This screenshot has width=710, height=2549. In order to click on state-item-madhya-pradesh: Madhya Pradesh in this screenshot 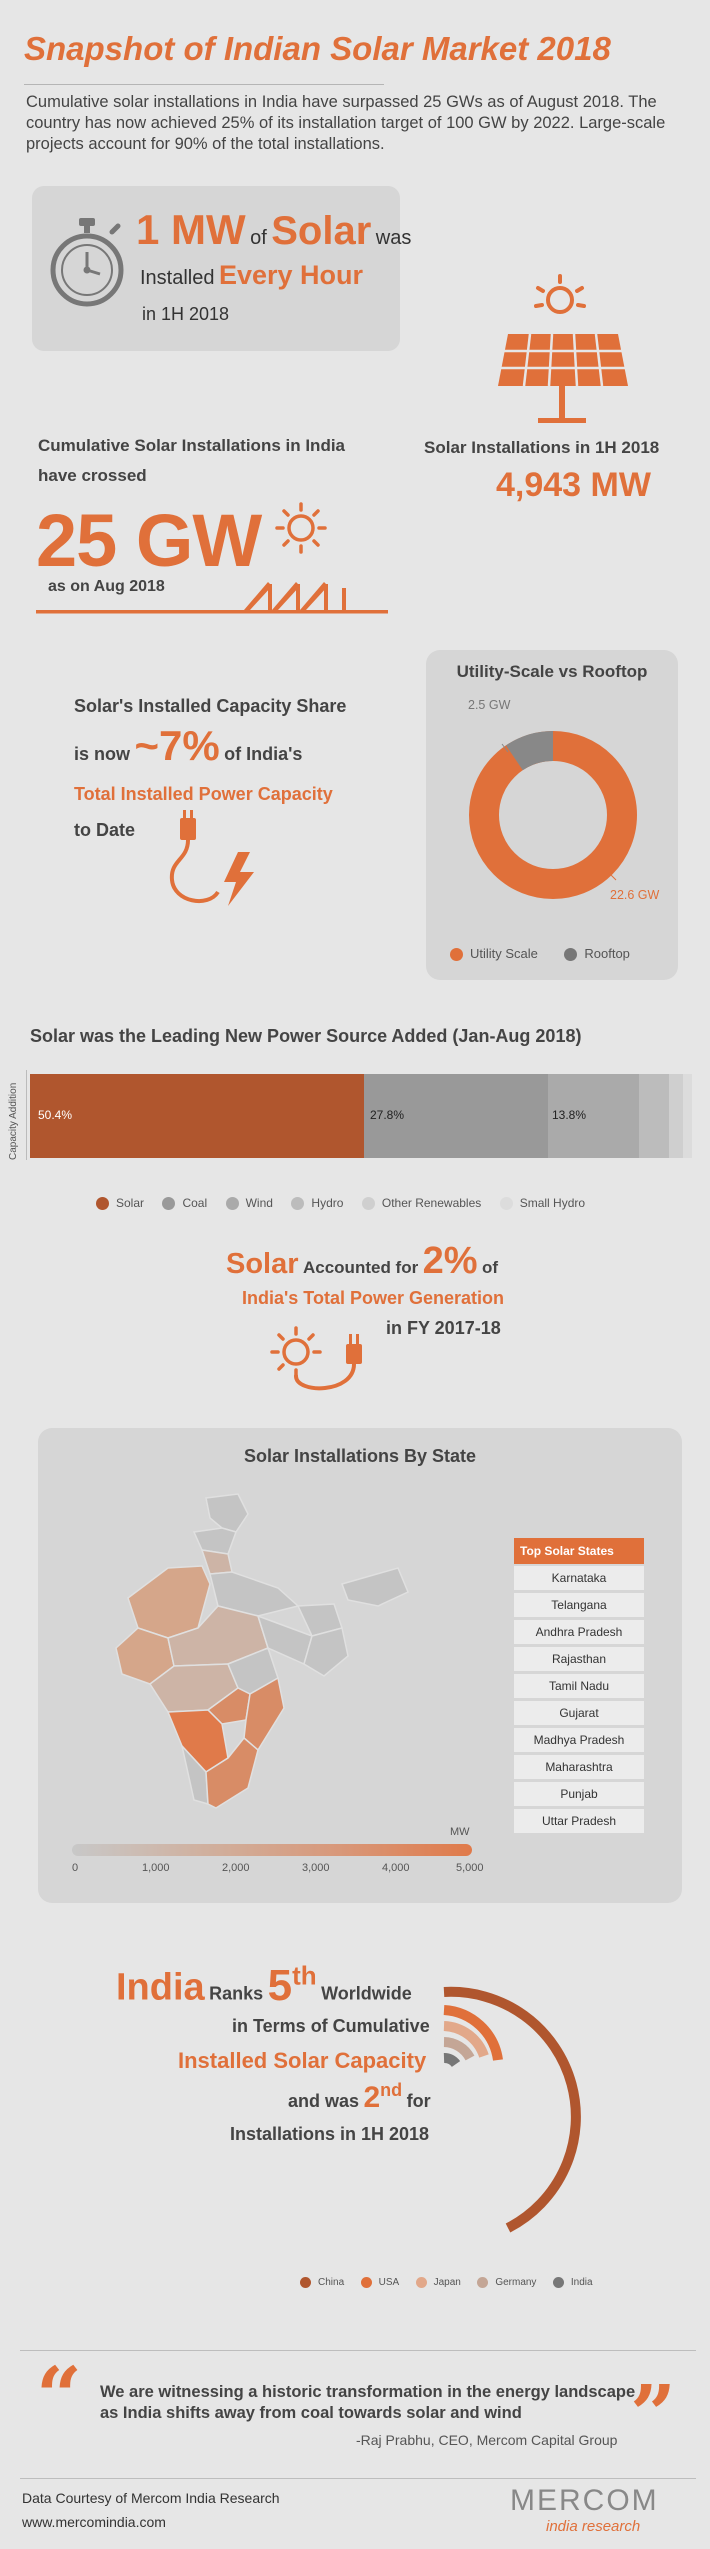, I will do `click(579, 1740)`.